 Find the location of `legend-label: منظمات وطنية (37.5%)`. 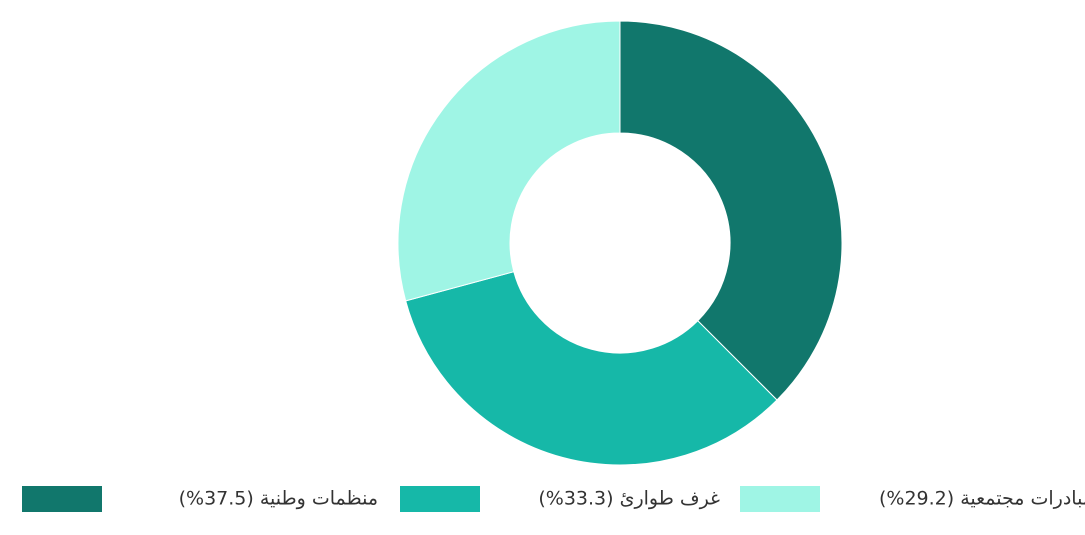

legend-label: منظمات وطنية (37.5%) is located at coordinates (278, 499).